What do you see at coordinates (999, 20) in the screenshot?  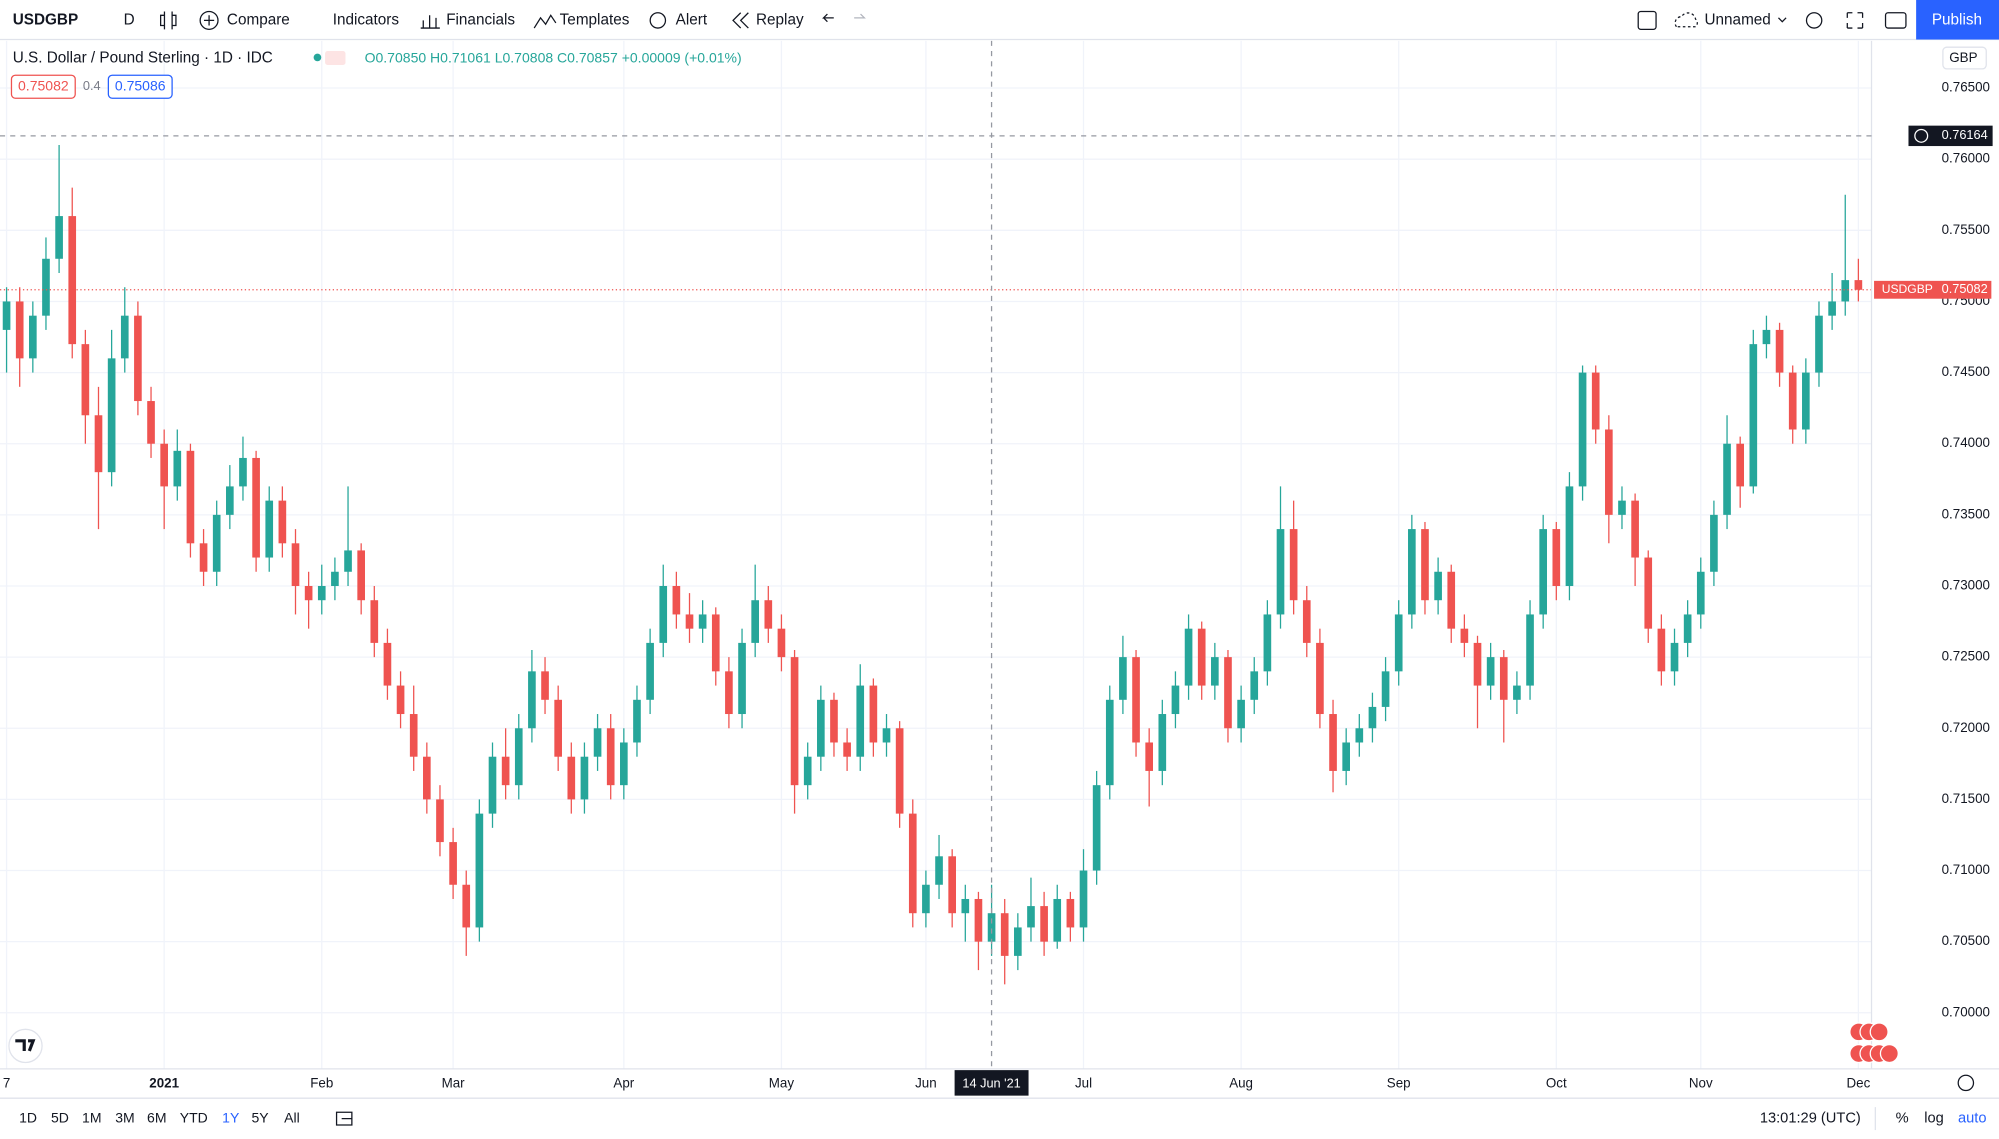 I see `toolbar` at bounding box center [999, 20].